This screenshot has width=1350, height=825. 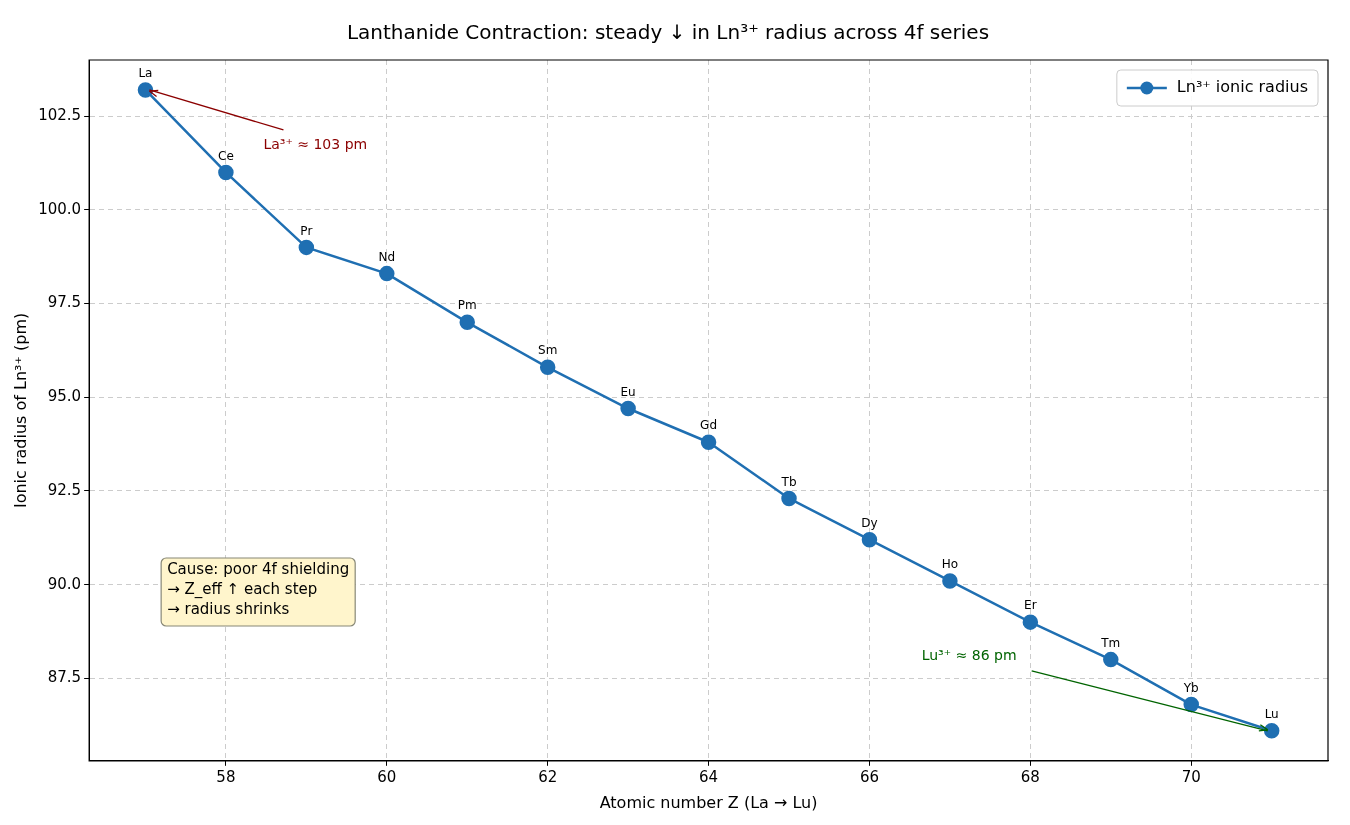 What do you see at coordinates (1191, 776) in the screenshot?
I see `x-tick-label: 70` at bounding box center [1191, 776].